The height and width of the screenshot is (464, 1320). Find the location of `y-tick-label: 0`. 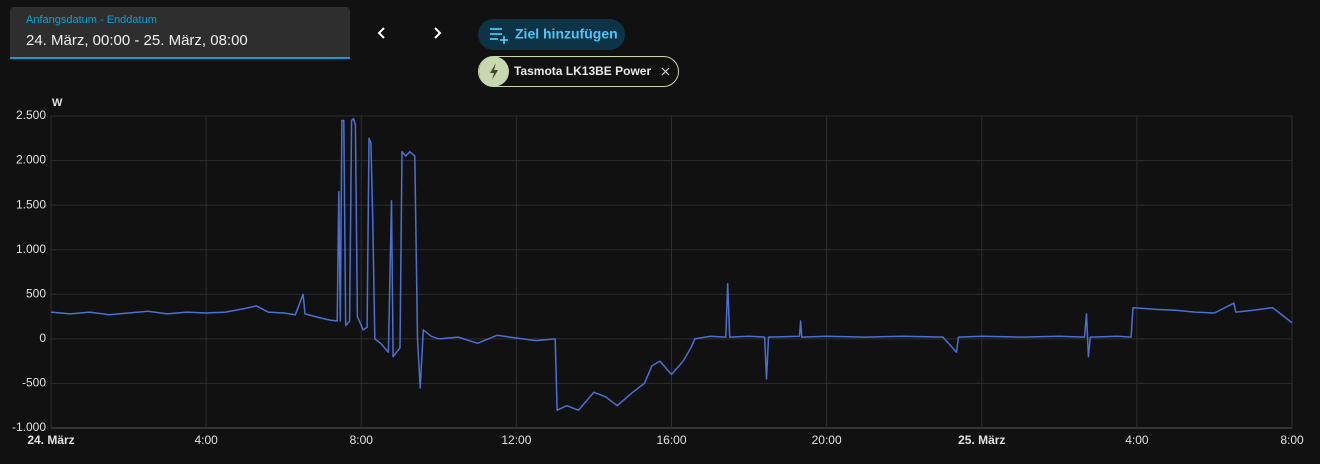

y-tick-label: 0 is located at coordinates (42, 338).